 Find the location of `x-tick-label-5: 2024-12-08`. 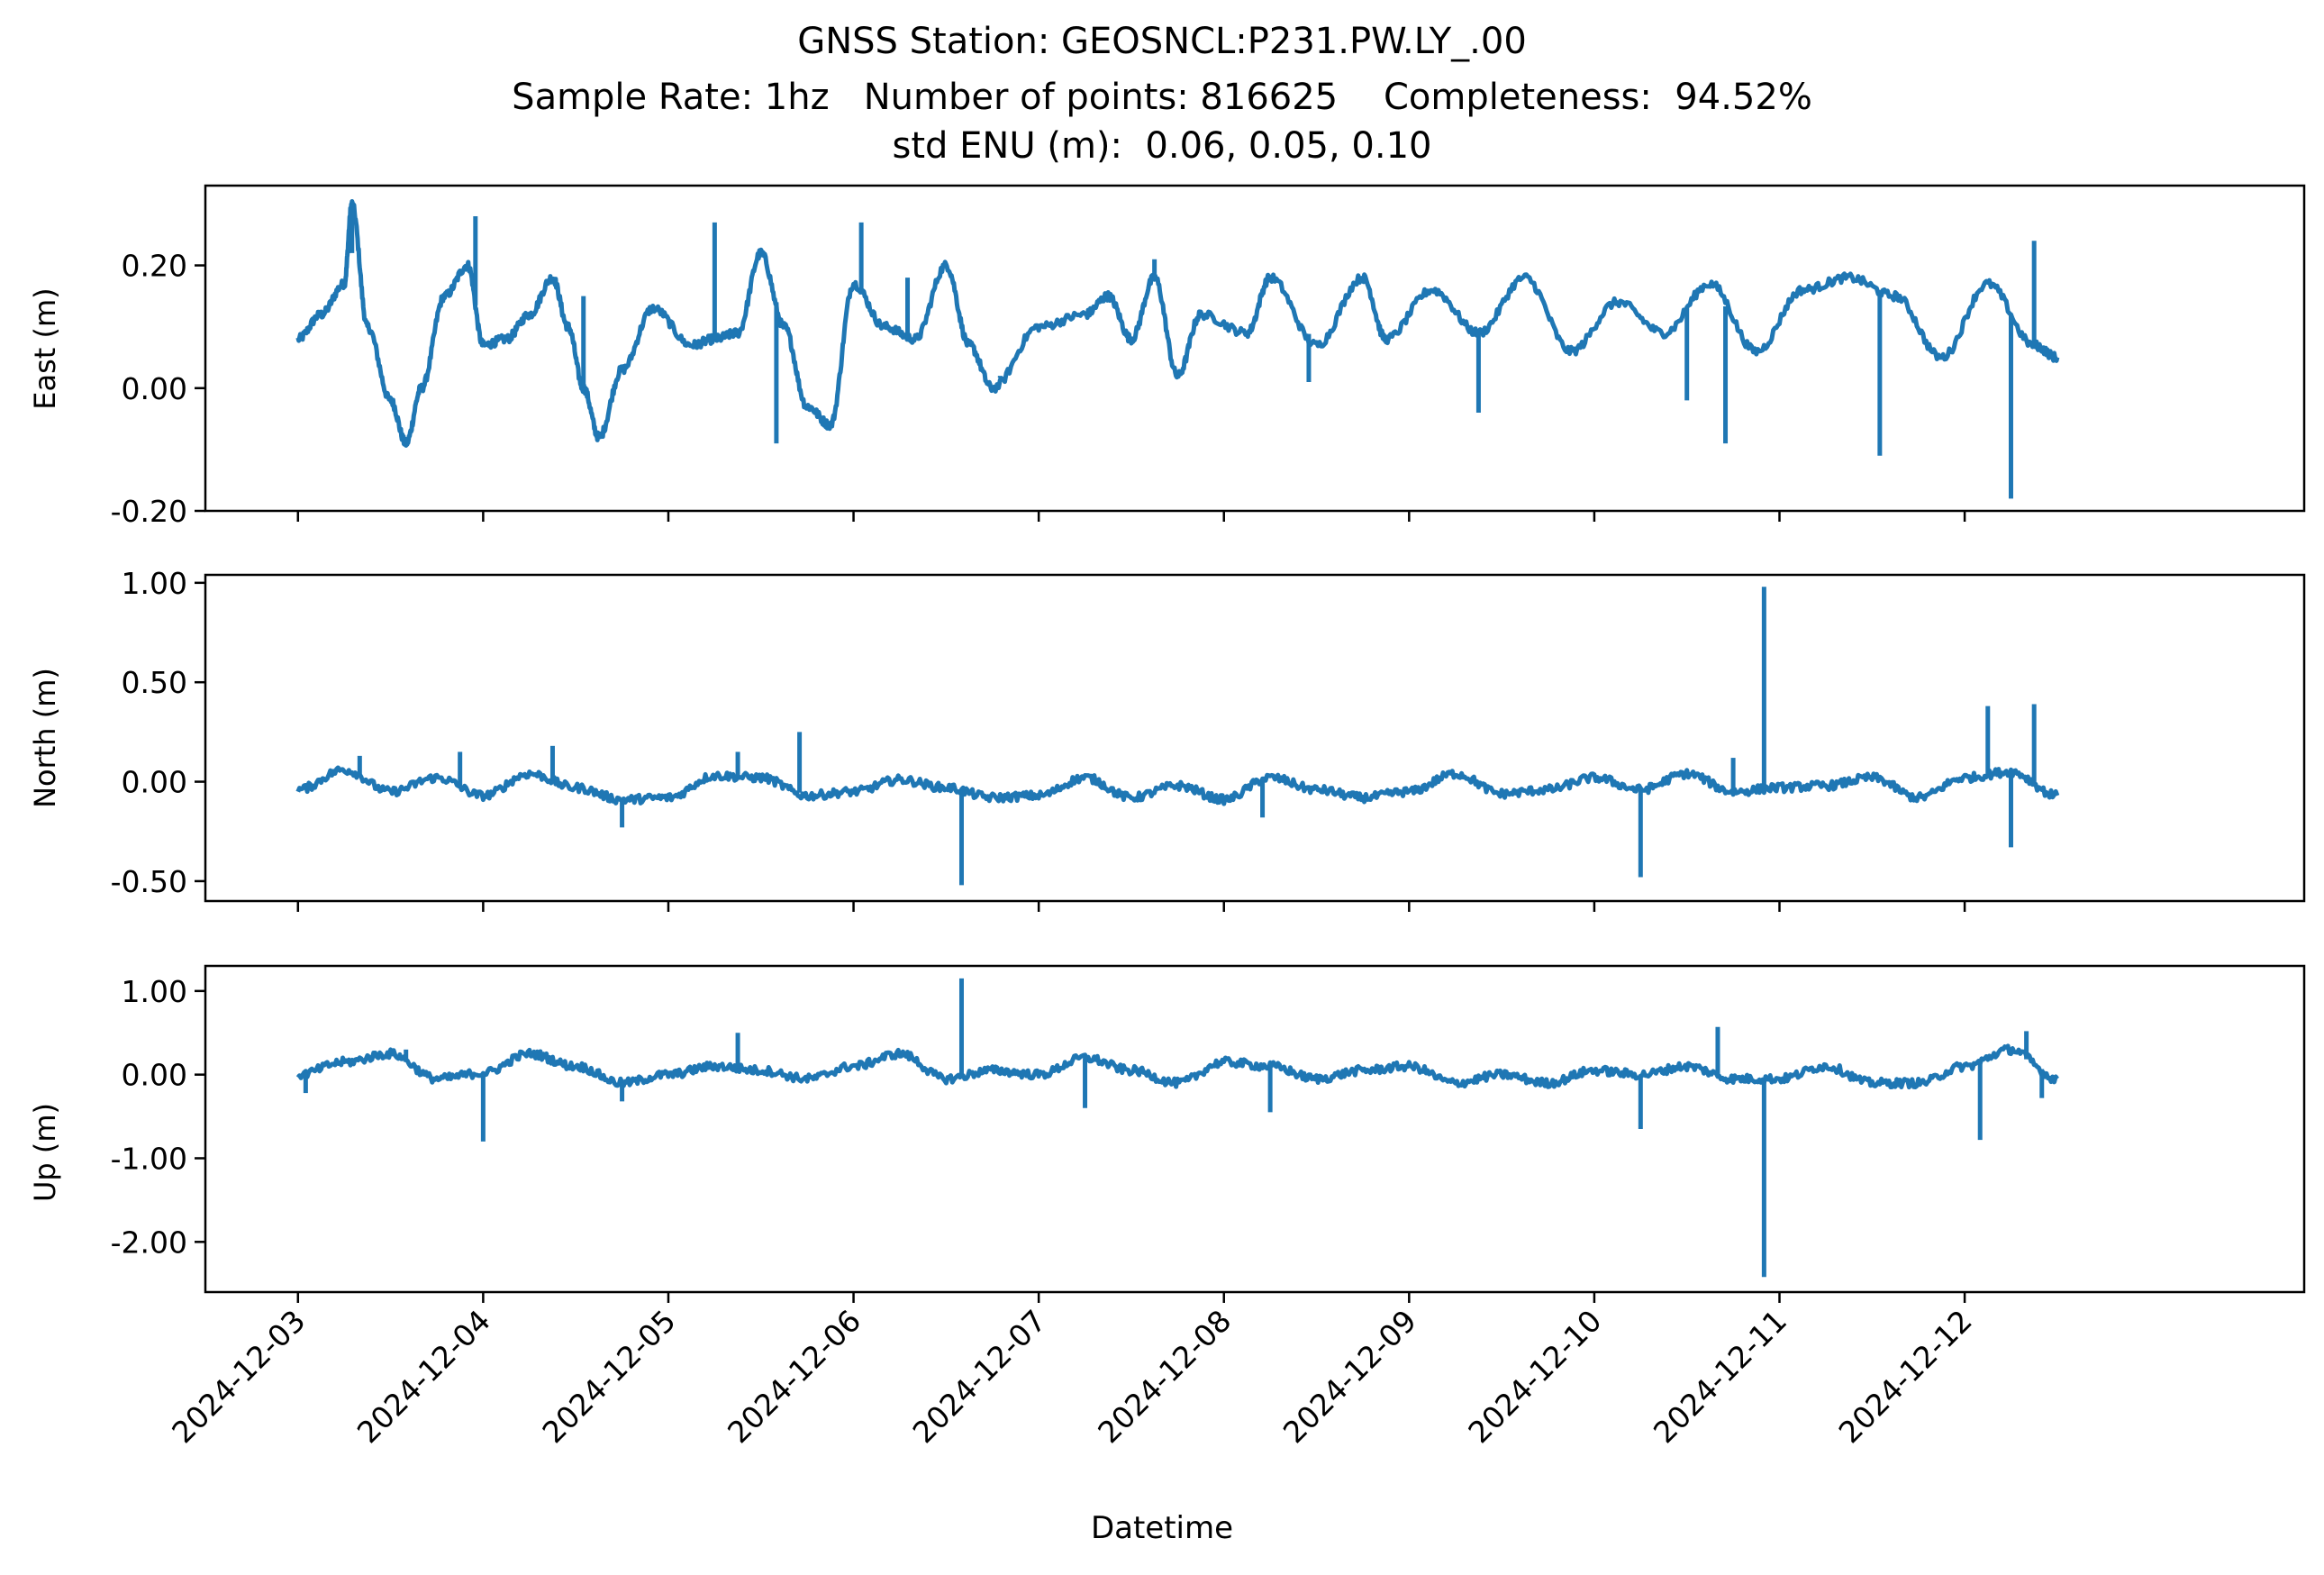

x-tick-label-5: 2024-12-08 is located at coordinates (1164, 1376).